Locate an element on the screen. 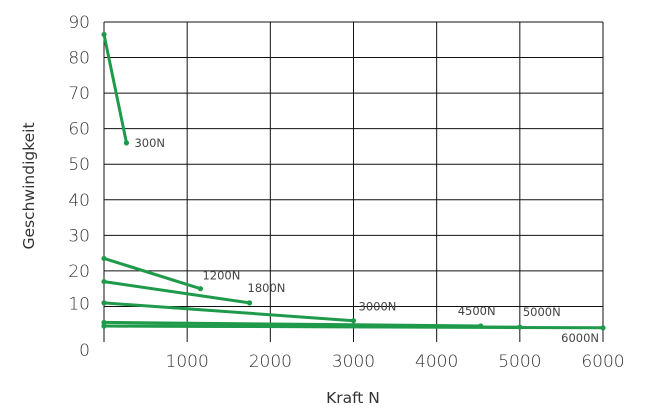 The height and width of the screenshot is (410, 657). y-axis-title: Geschwindigkeit is located at coordinates (29, 185).